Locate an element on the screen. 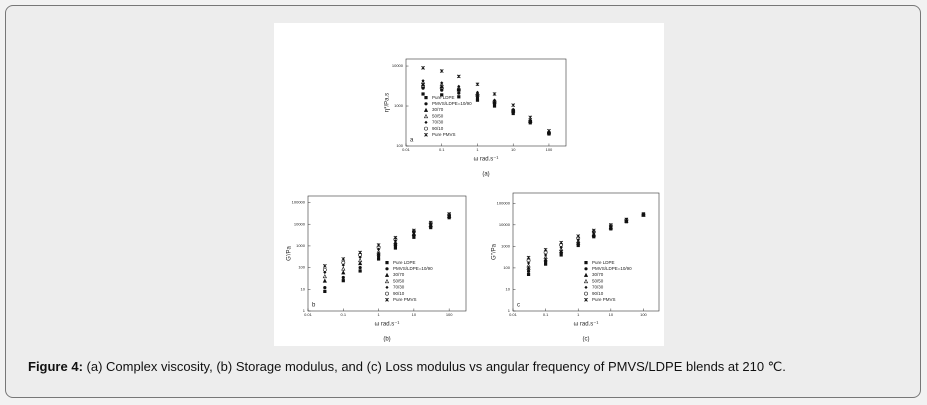 The image size is (927, 405). legend-label: Pure PMVS is located at coordinates (444, 134).